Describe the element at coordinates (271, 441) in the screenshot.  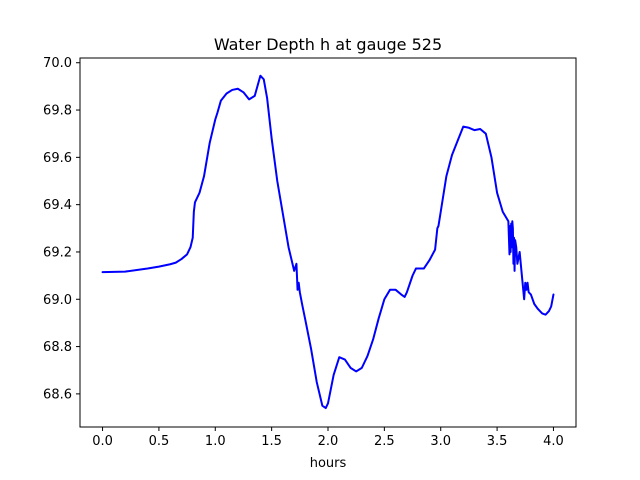
I see `x-tick-label: 1.5` at that location.